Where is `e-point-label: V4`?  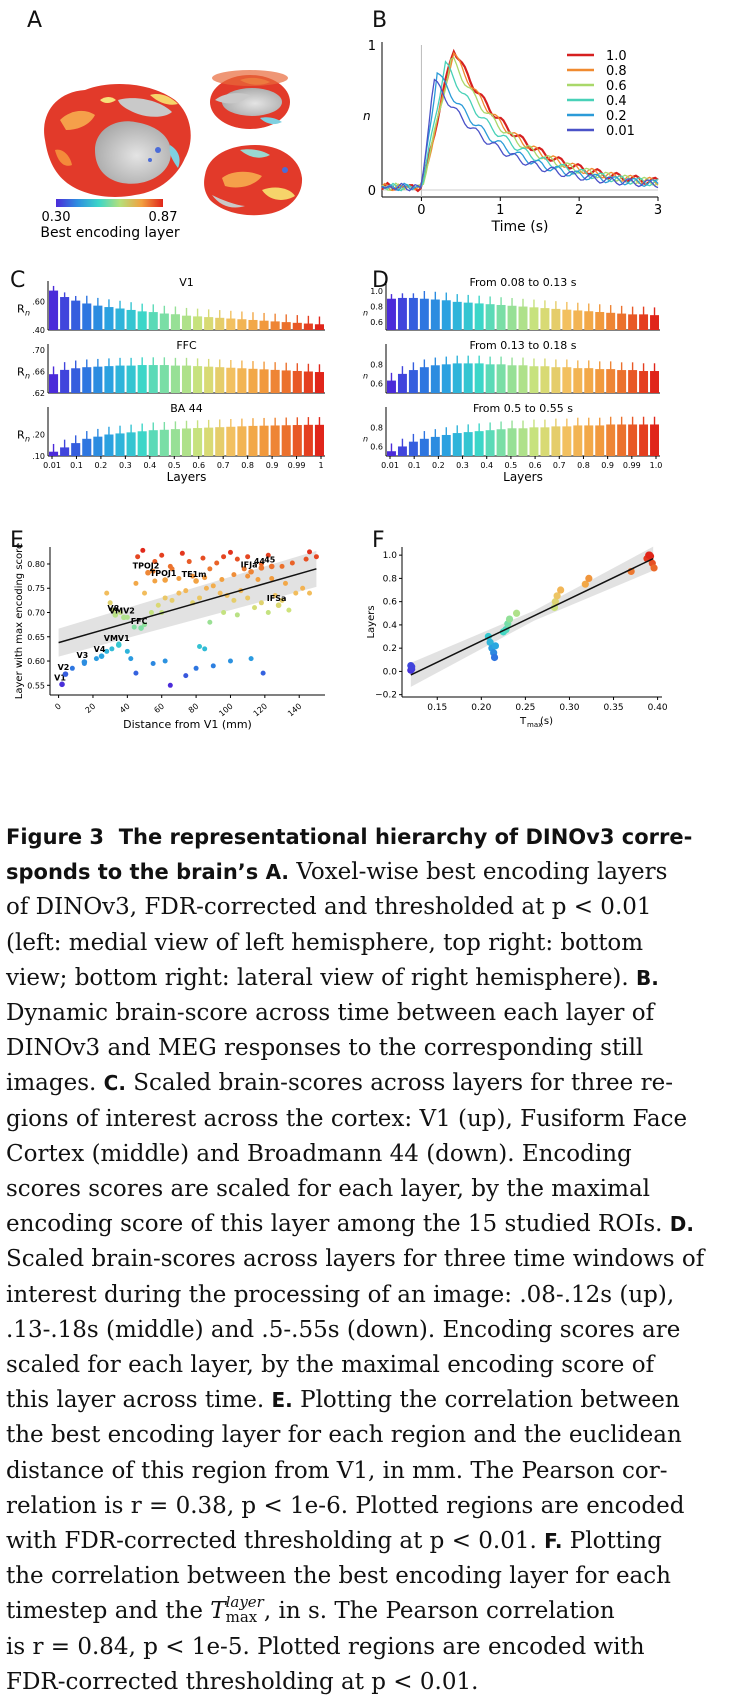
e-point-label: V4 is located at coordinates (100, 649).